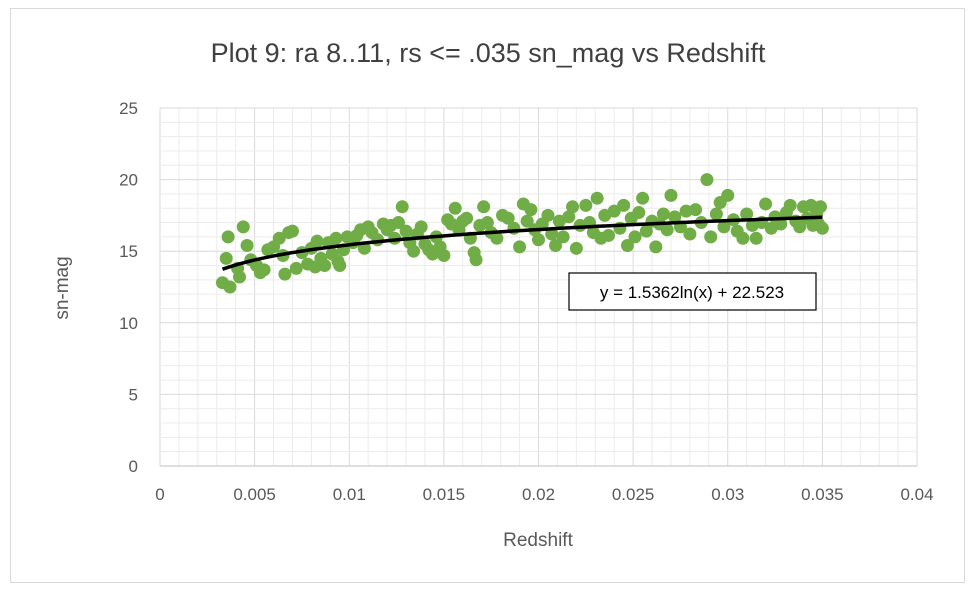  I want to click on y-tick-label: 25, so click(128, 108).